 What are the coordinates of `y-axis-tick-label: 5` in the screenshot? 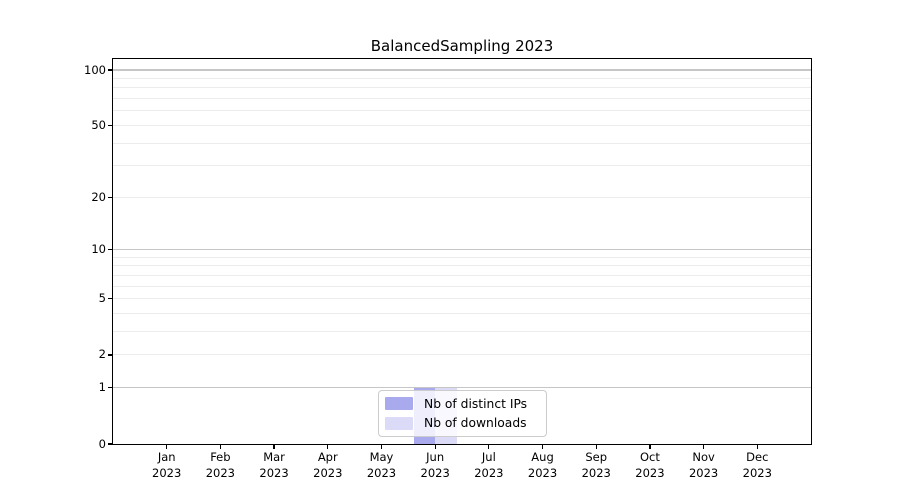 It's located at (102, 298).